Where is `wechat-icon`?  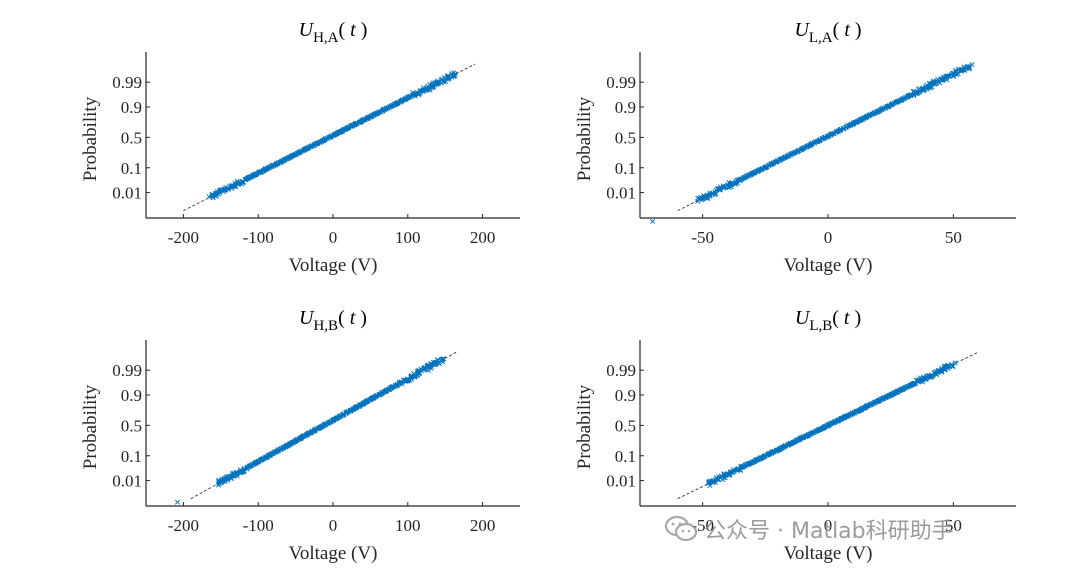 wechat-icon is located at coordinates (681, 528).